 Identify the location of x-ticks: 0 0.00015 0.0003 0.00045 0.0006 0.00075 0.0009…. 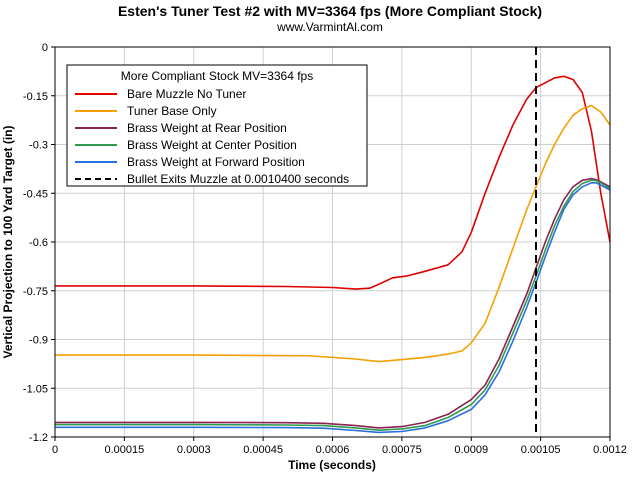
(339, 446).